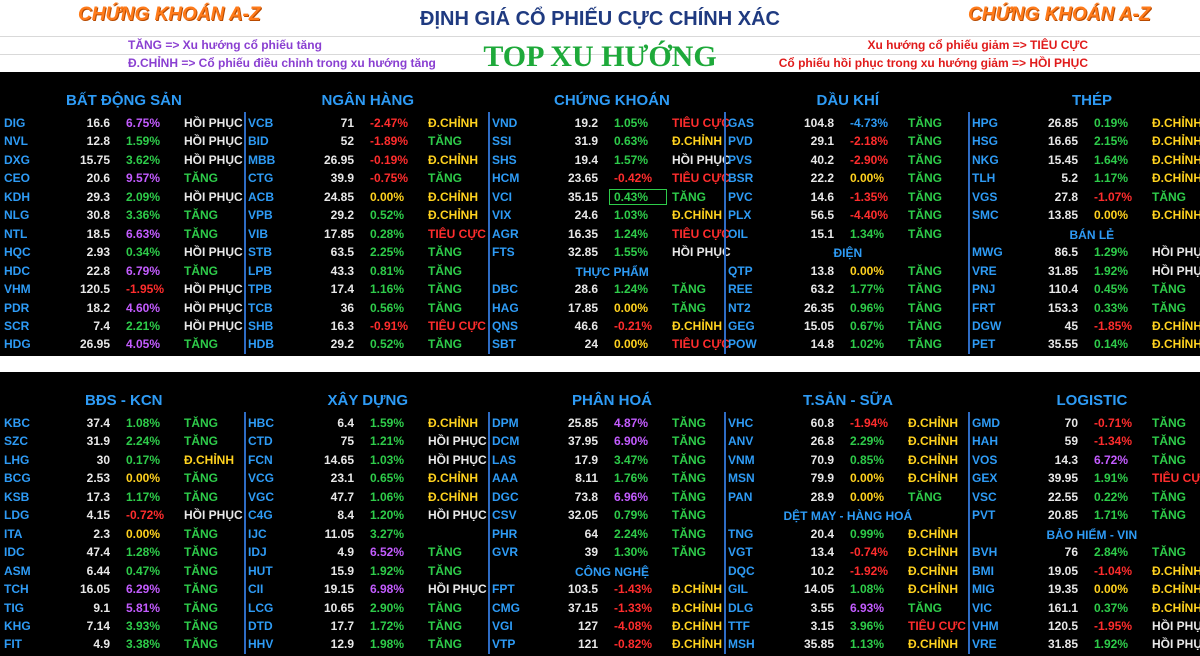 This screenshot has height=656, width=1200. What do you see at coordinates (610, 554) in the screenshot?
I see `stock-row: GVR 39 1.30% TĂNG` at bounding box center [610, 554].